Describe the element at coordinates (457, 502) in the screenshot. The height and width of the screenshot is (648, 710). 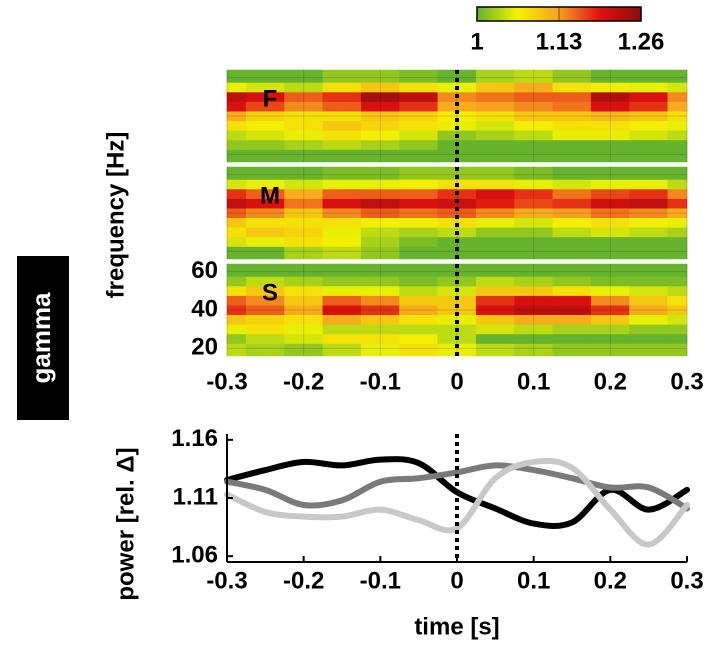
I see `data-line` at that location.